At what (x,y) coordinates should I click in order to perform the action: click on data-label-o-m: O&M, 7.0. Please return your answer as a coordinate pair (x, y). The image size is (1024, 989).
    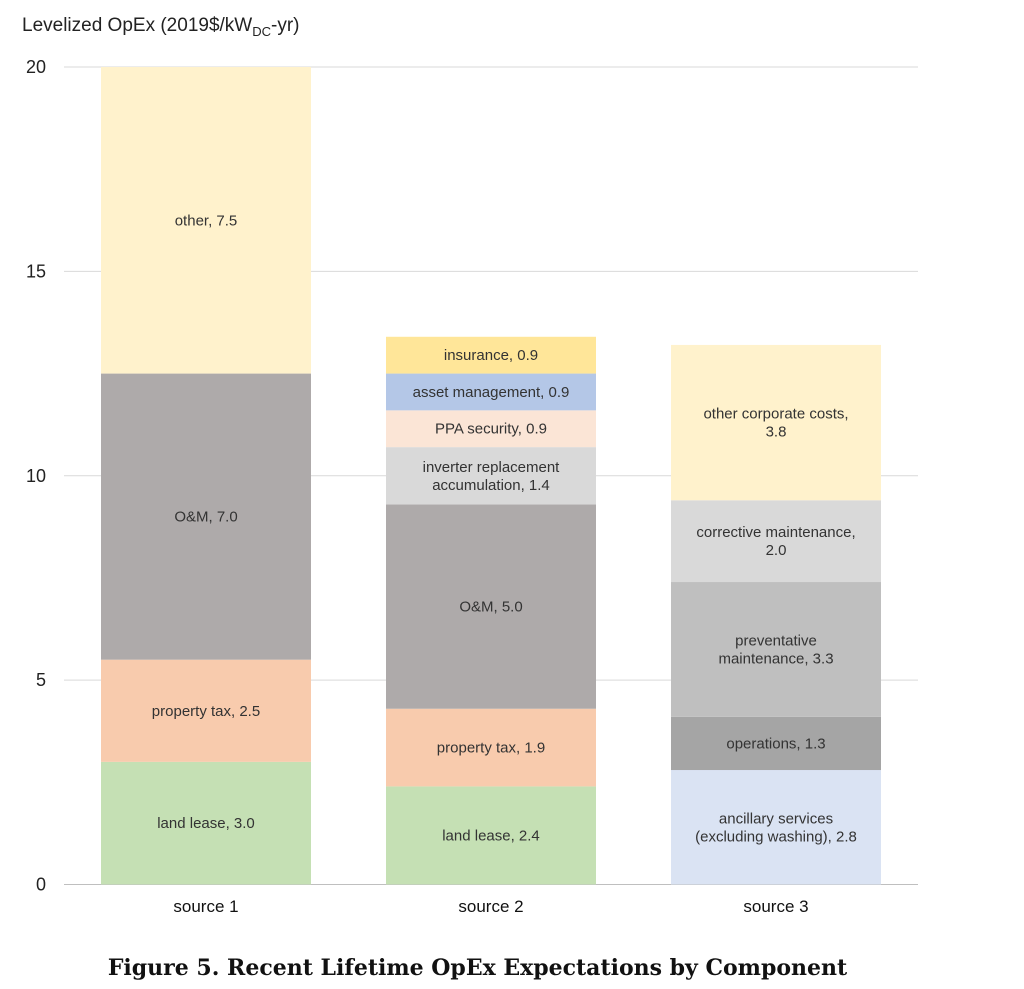
    Looking at the image, I should click on (205, 517).